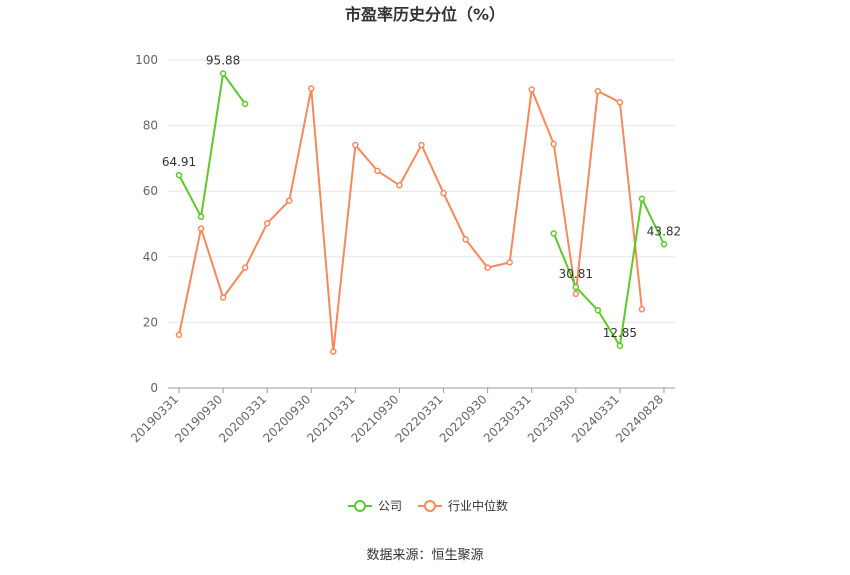  Describe the element at coordinates (425, 14) in the screenshot. I see `chart-title: 市盈率历史分位（%）` at that location.